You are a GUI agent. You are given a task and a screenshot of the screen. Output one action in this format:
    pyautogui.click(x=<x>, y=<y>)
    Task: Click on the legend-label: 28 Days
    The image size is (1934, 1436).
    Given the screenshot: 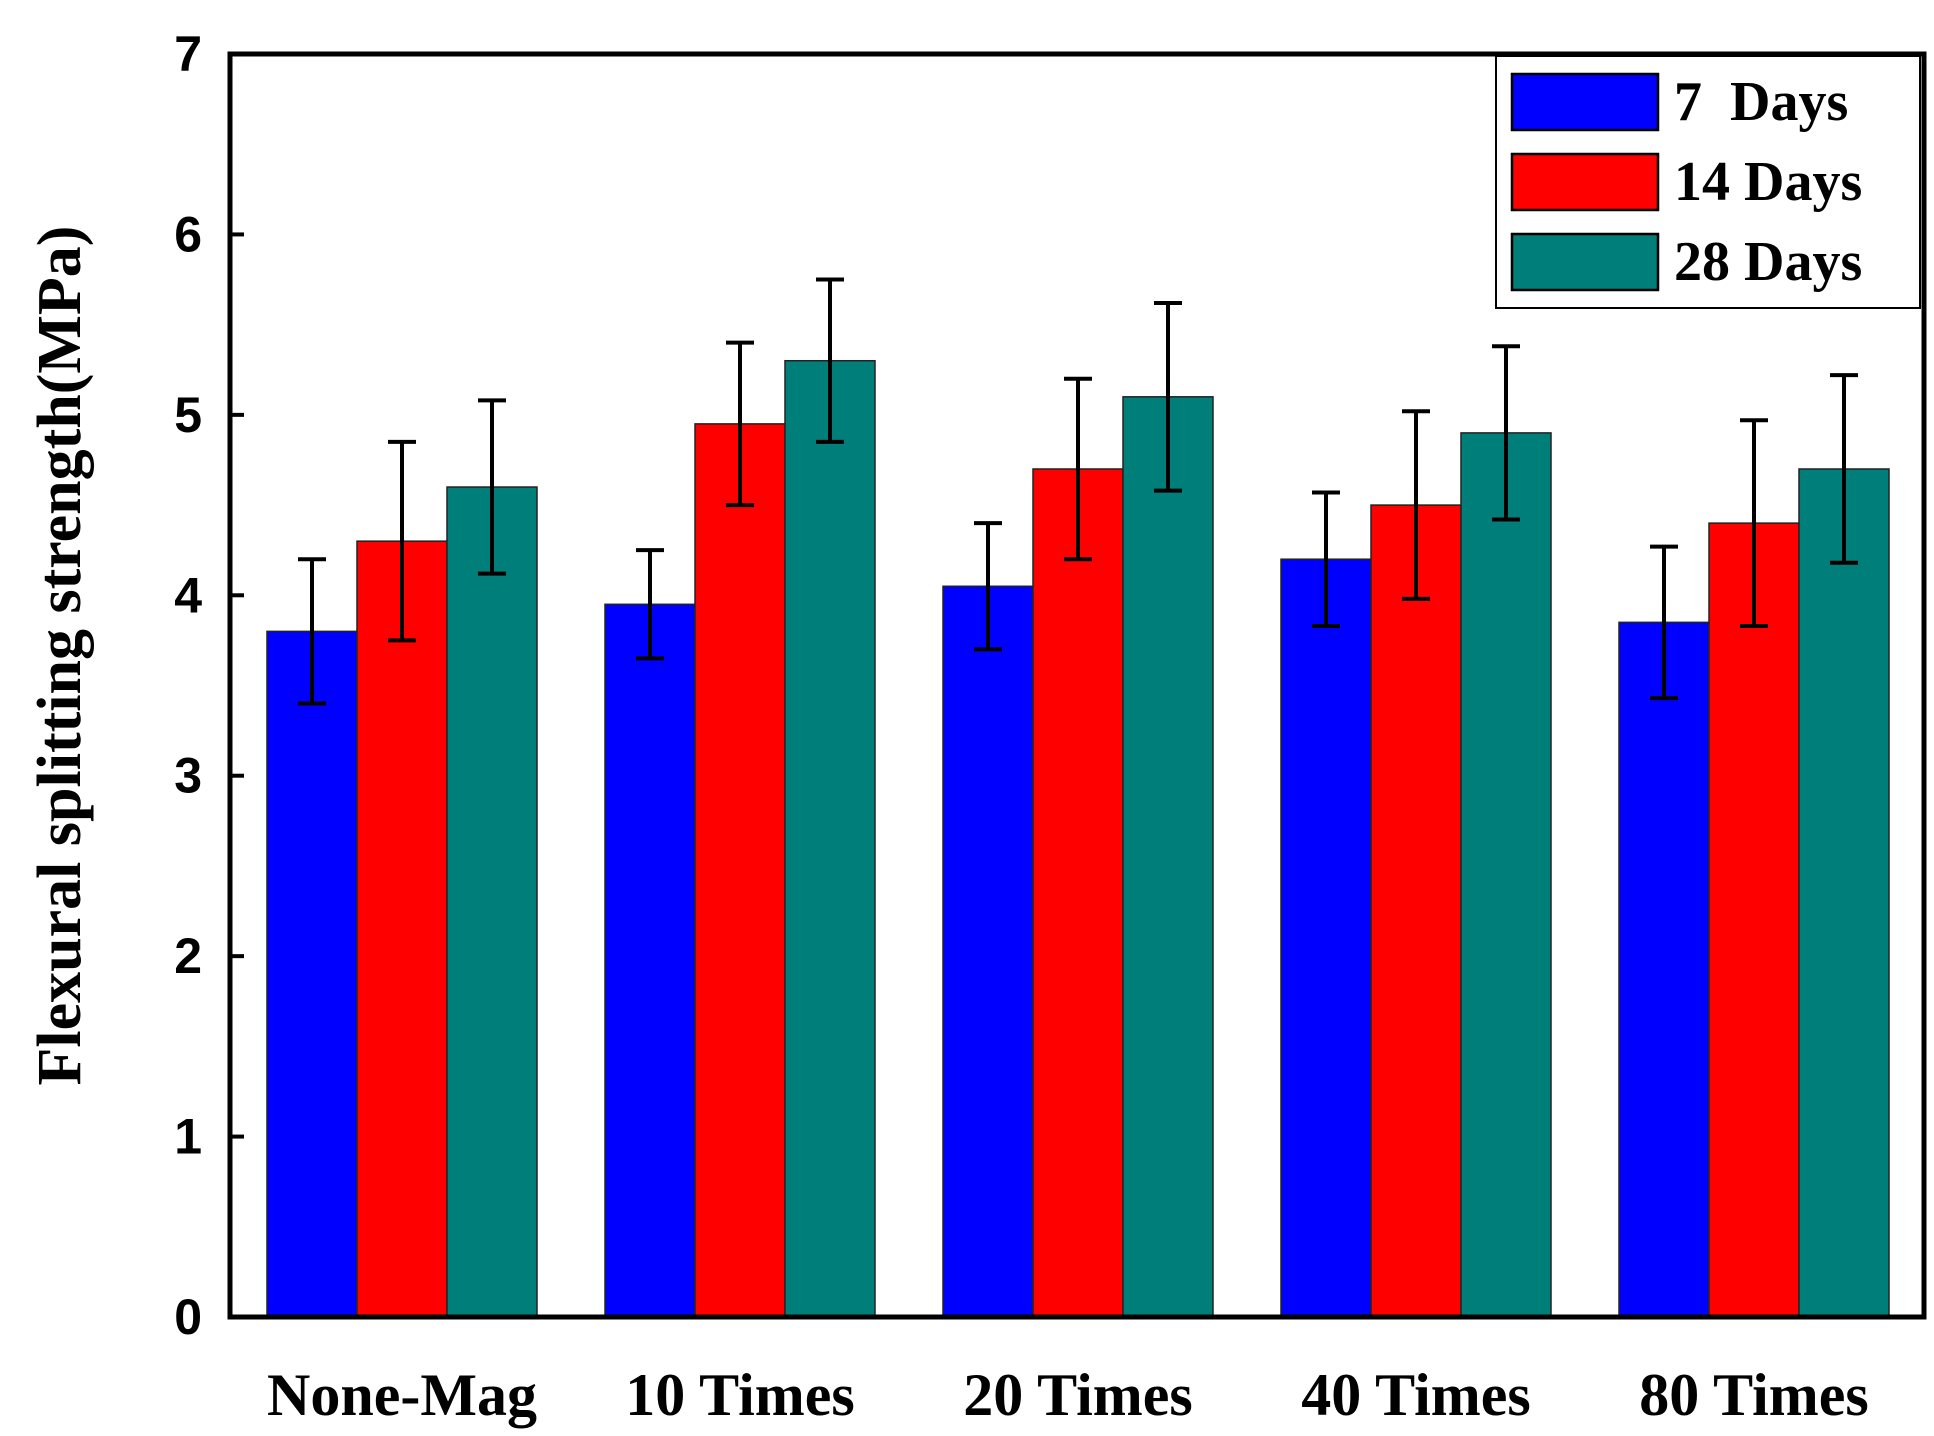 What is the action you would take?
    pyautogui.click(x=1768, y=262)
    